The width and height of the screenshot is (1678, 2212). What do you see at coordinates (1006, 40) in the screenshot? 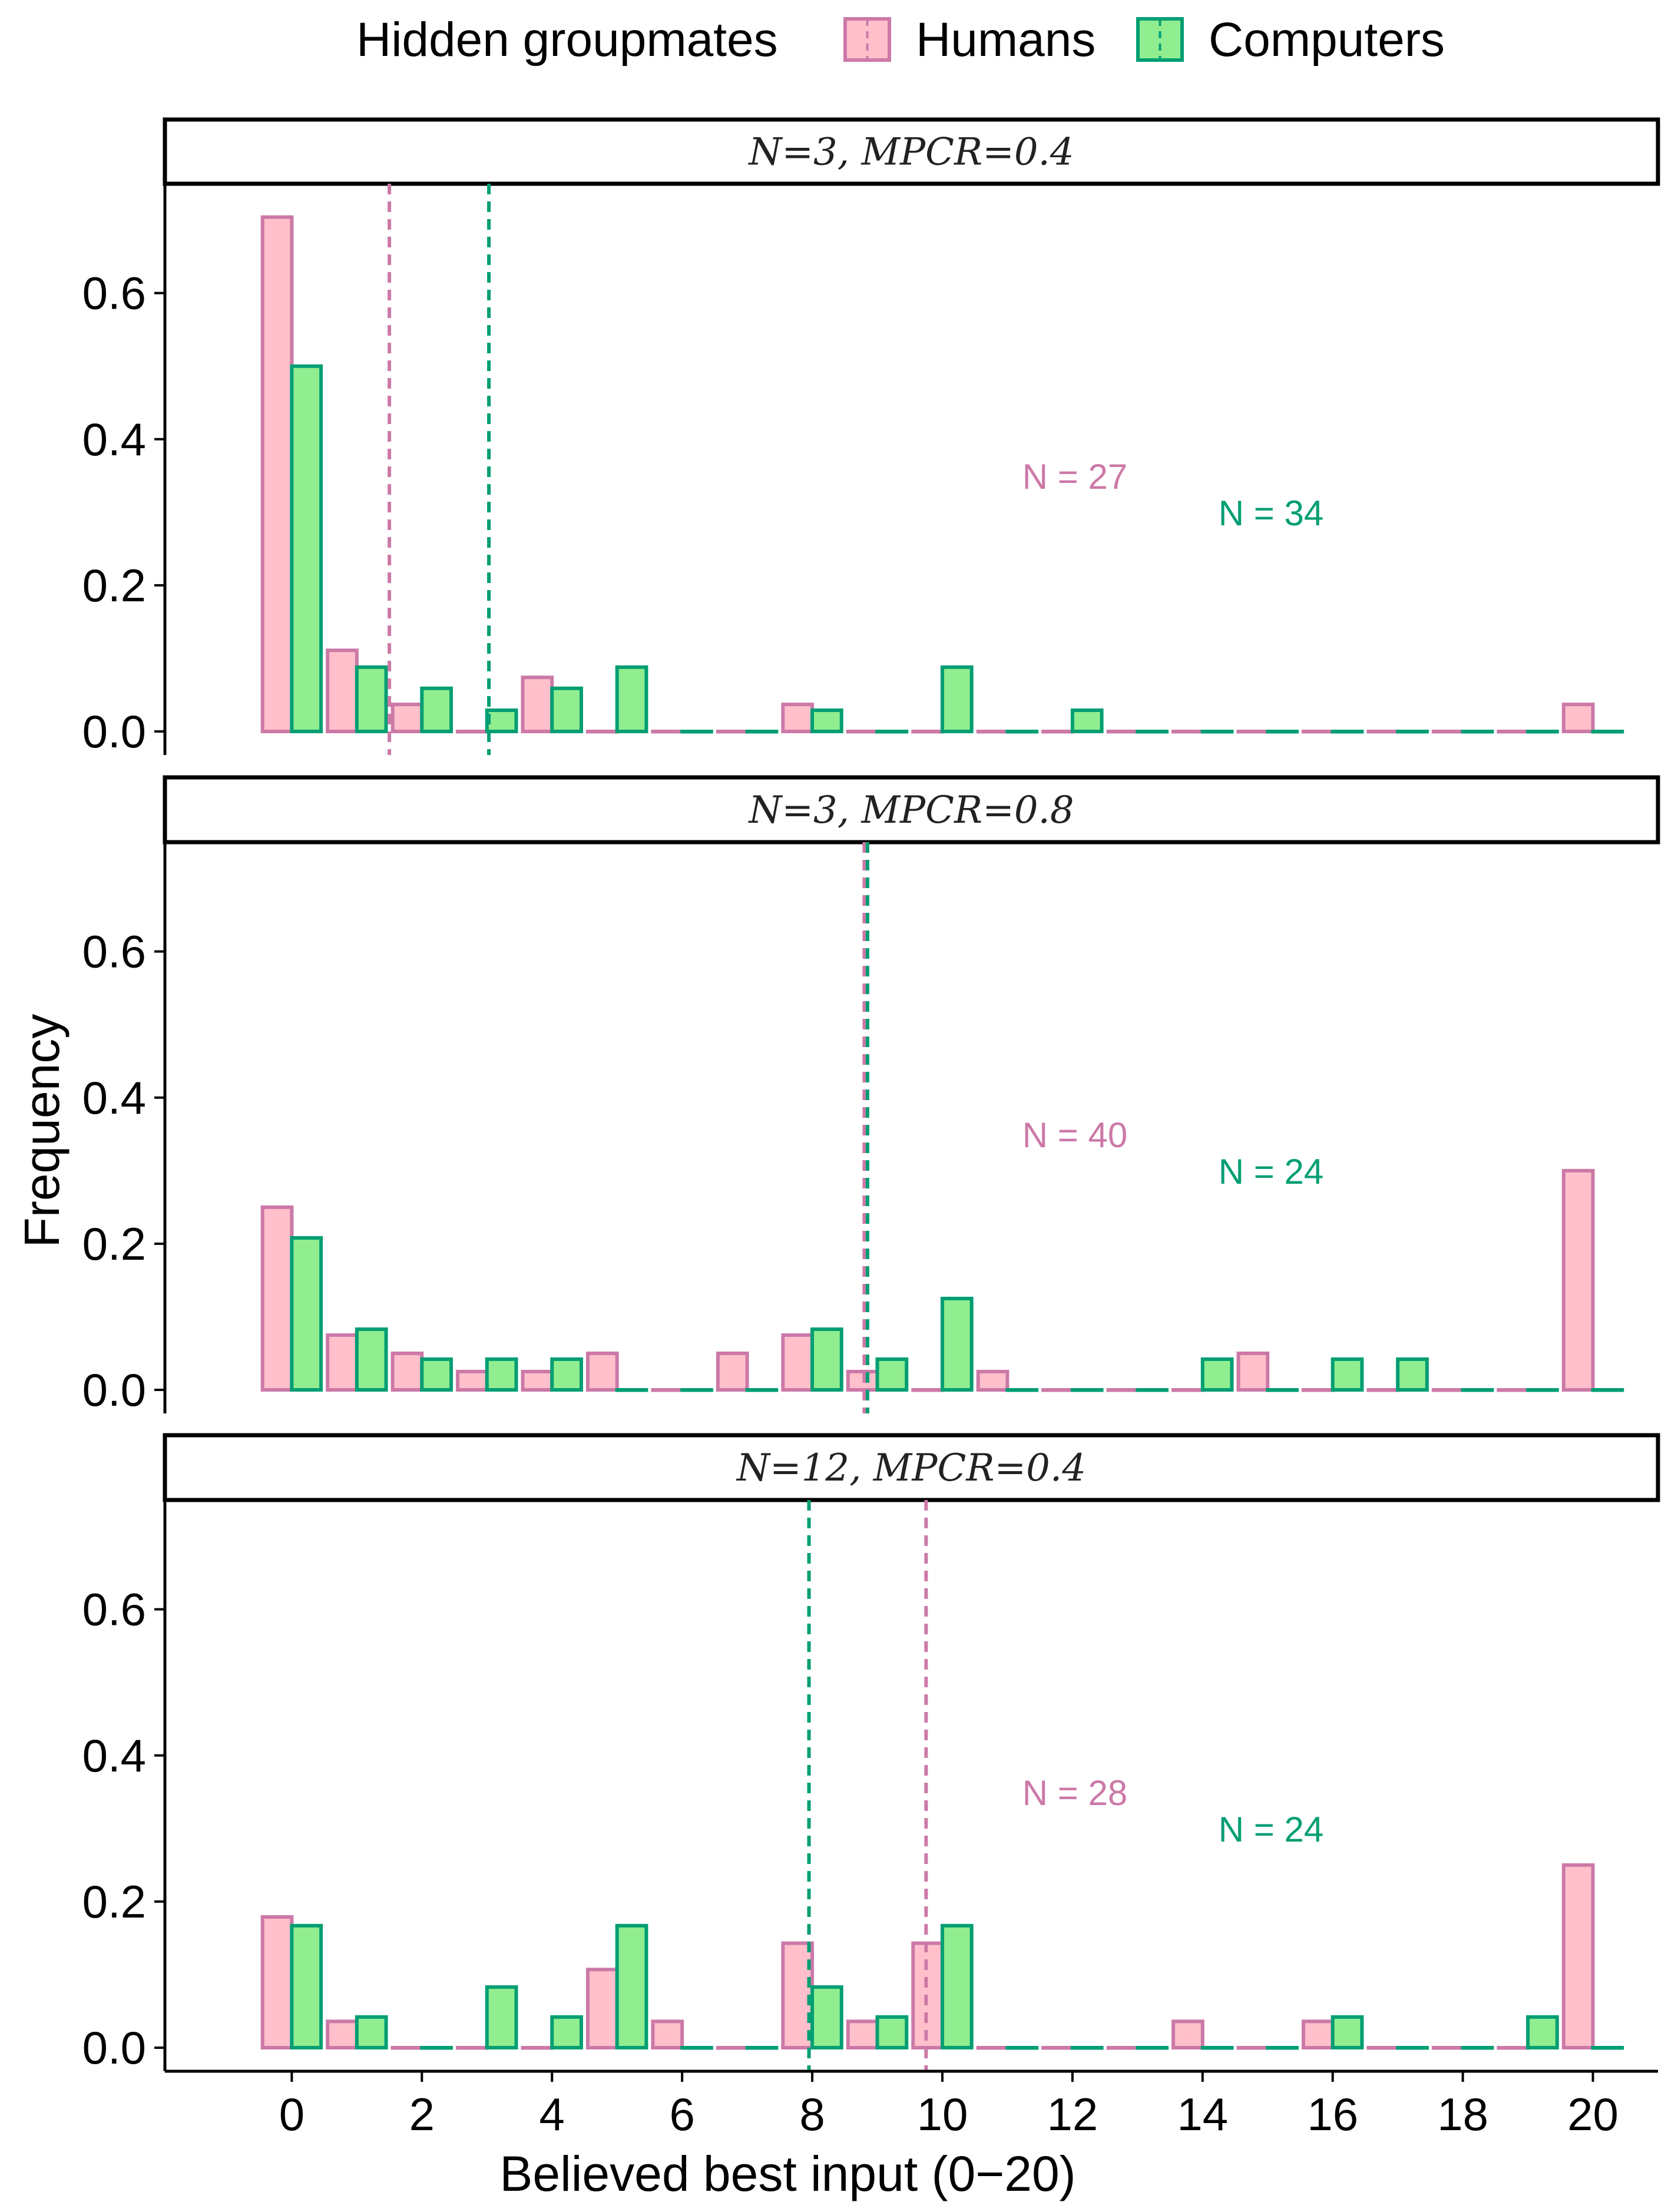
I see `legend-label-humans: Humans` at bounding box center [1006, 40].